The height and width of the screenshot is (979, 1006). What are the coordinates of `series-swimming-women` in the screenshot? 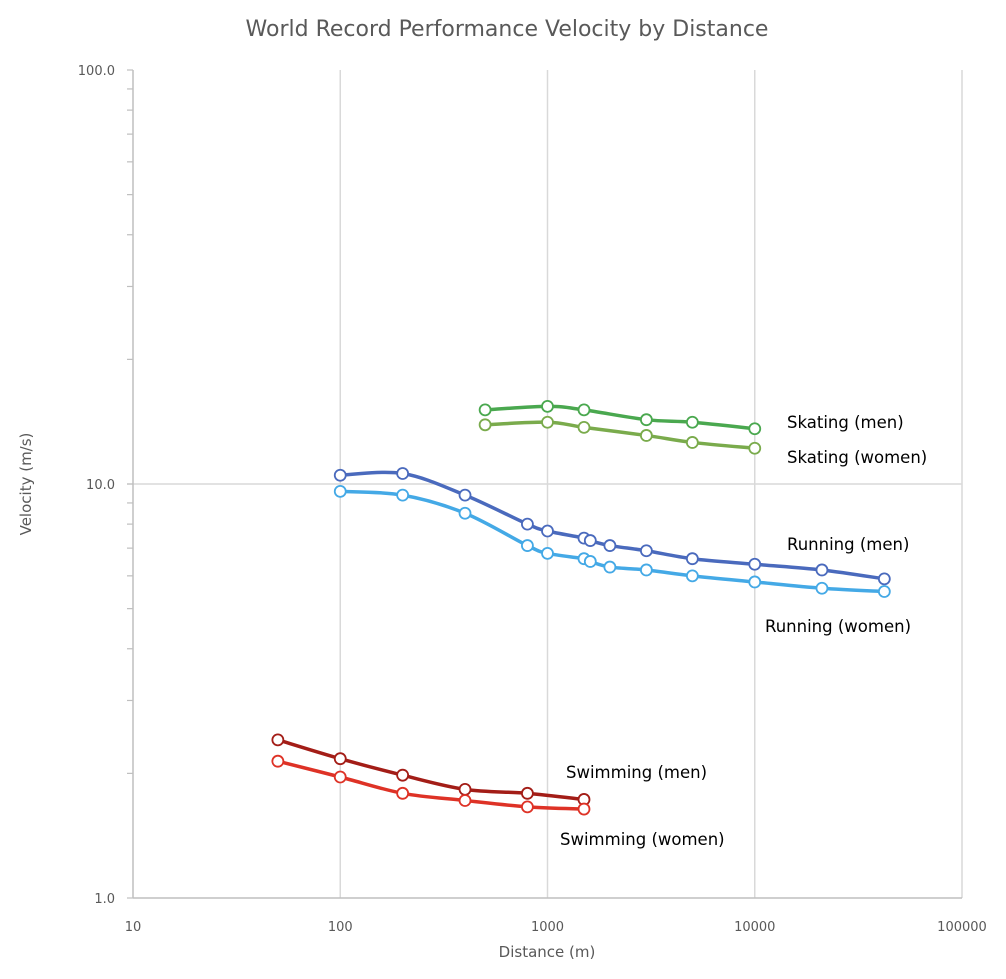 It's located at (431, 785).